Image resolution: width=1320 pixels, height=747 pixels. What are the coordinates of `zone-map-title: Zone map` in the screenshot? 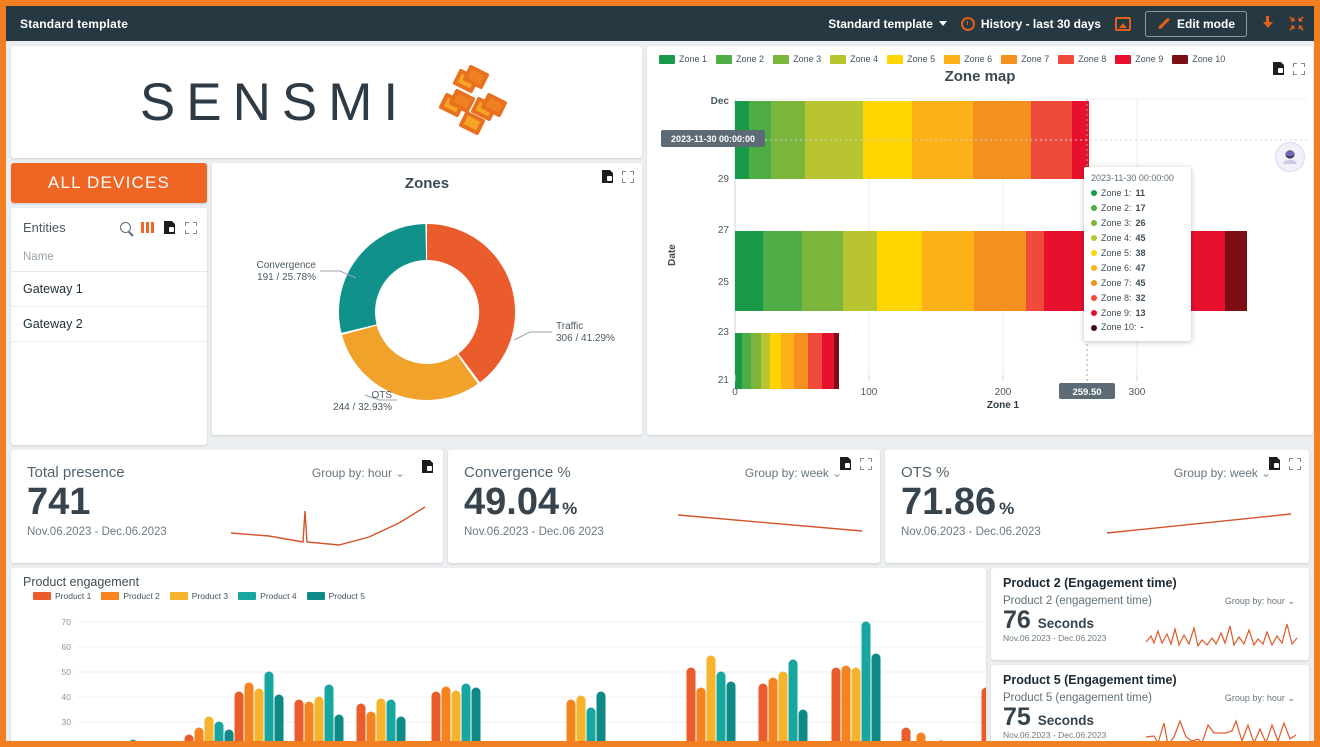 It's located at (980, 76).